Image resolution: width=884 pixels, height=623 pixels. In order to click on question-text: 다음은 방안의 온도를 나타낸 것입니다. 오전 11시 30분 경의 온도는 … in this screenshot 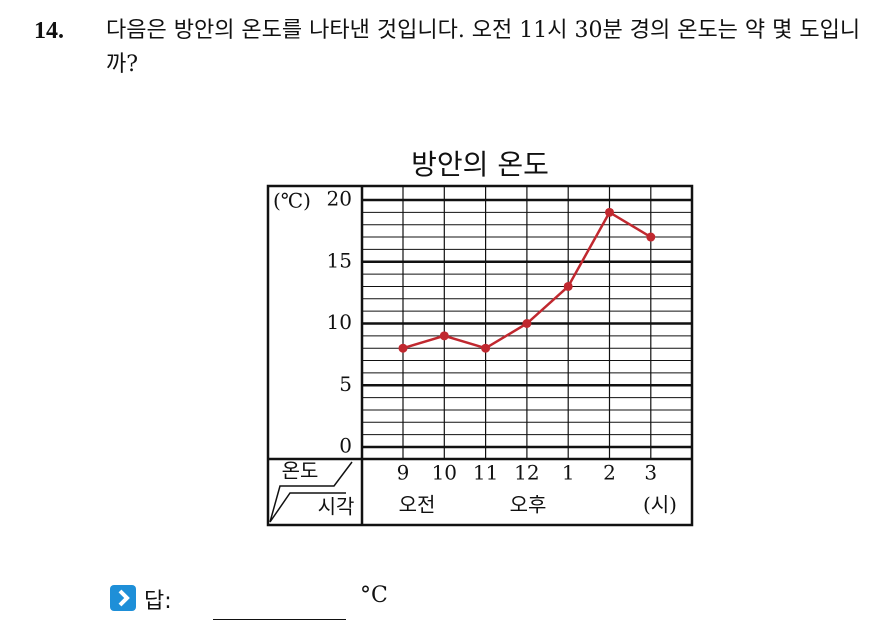, I will do `click(483, 47)`.